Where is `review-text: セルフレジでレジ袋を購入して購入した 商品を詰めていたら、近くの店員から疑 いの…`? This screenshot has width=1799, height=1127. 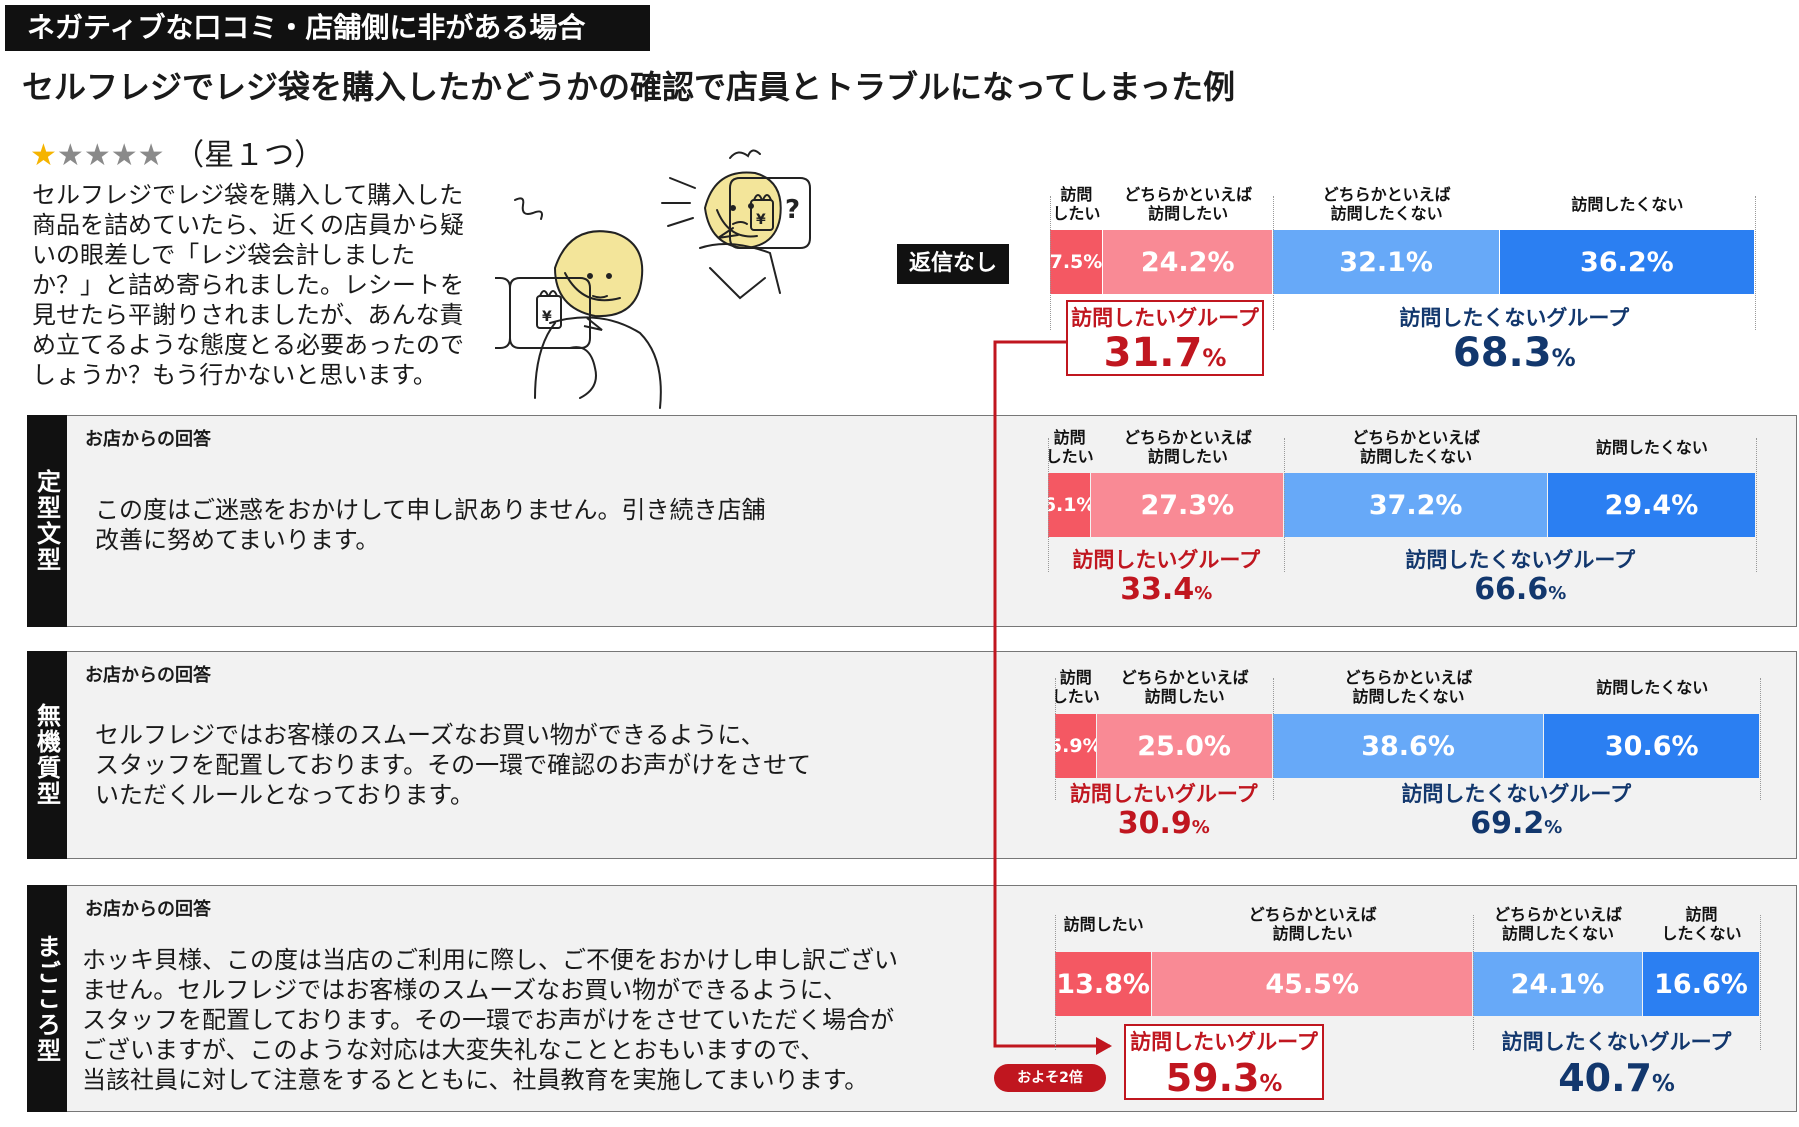
review-text: セルフレジでレジ袋を購入して購入した 商品を詰めていたら、近くの店員から疑 いの… is located at coordinates (259, 285).